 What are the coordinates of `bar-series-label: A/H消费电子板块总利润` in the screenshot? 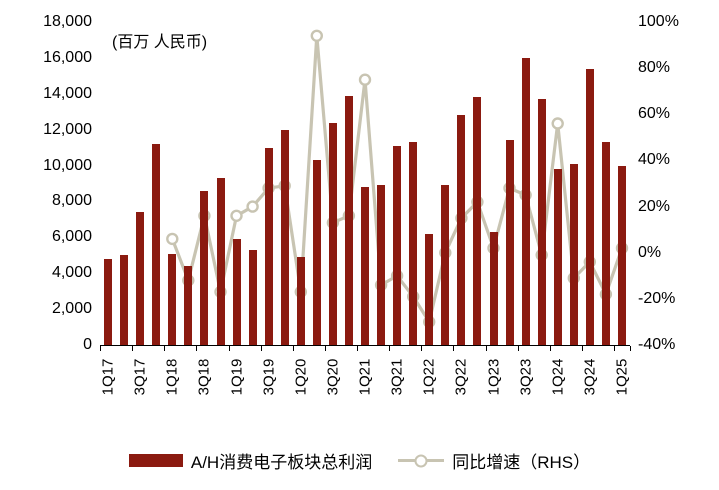 It's located at (281, 462).